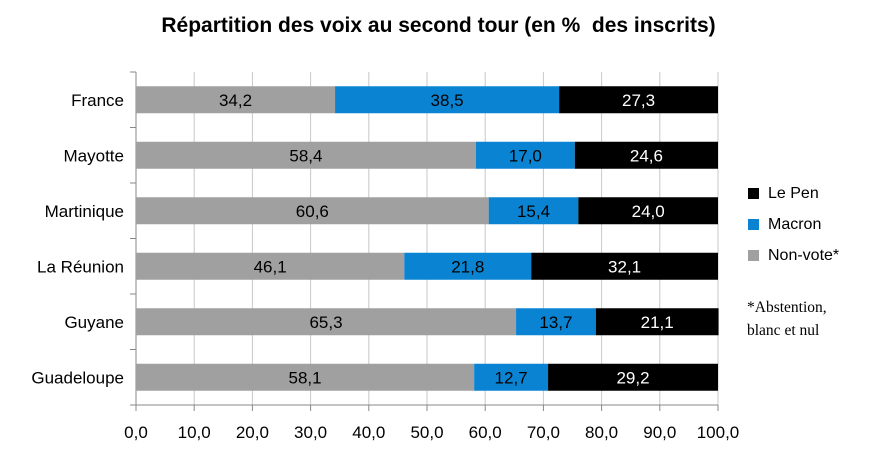 Image resolution: width=877 pixels, height=471 pixels. I want to click on x-tick-label: 60,0, so click(485, 432).